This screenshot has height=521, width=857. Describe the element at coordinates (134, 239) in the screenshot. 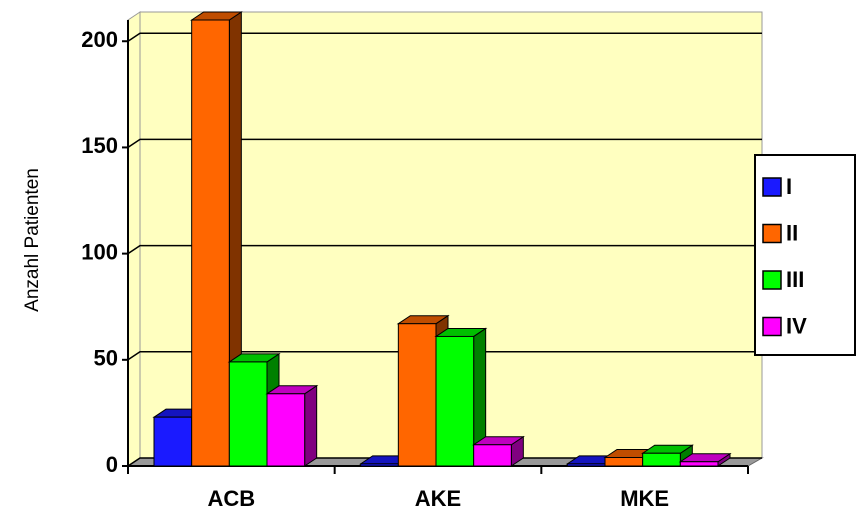

I see `side-wall` at that location.